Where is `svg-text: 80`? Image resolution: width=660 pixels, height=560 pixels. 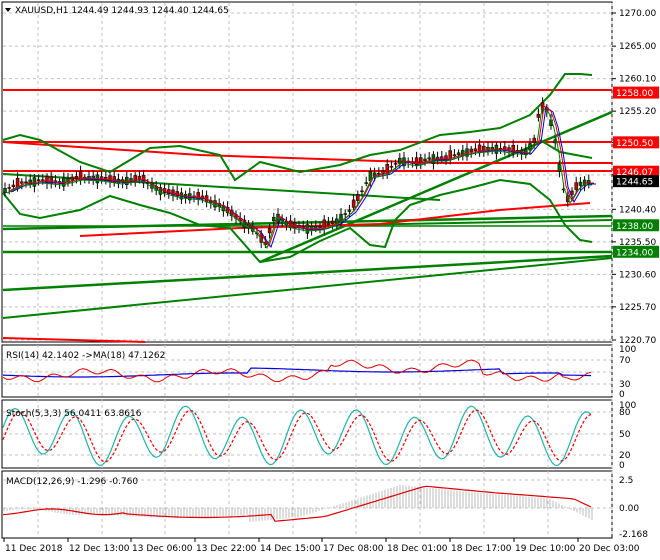 svg-text: 80 is located at coordinates (625, 413).